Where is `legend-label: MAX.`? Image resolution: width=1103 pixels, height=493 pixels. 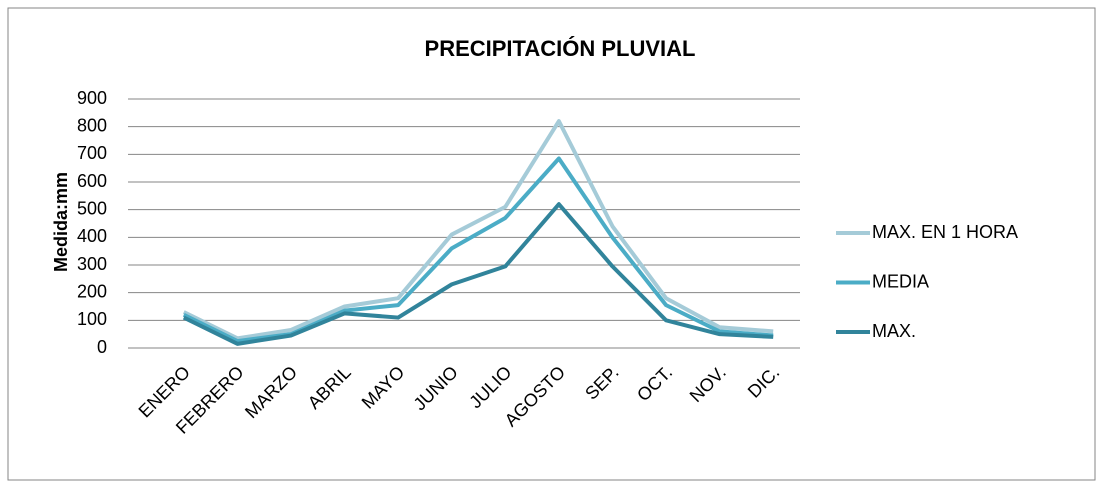
legend-label: MAX. is located at coordinates (894, 331).